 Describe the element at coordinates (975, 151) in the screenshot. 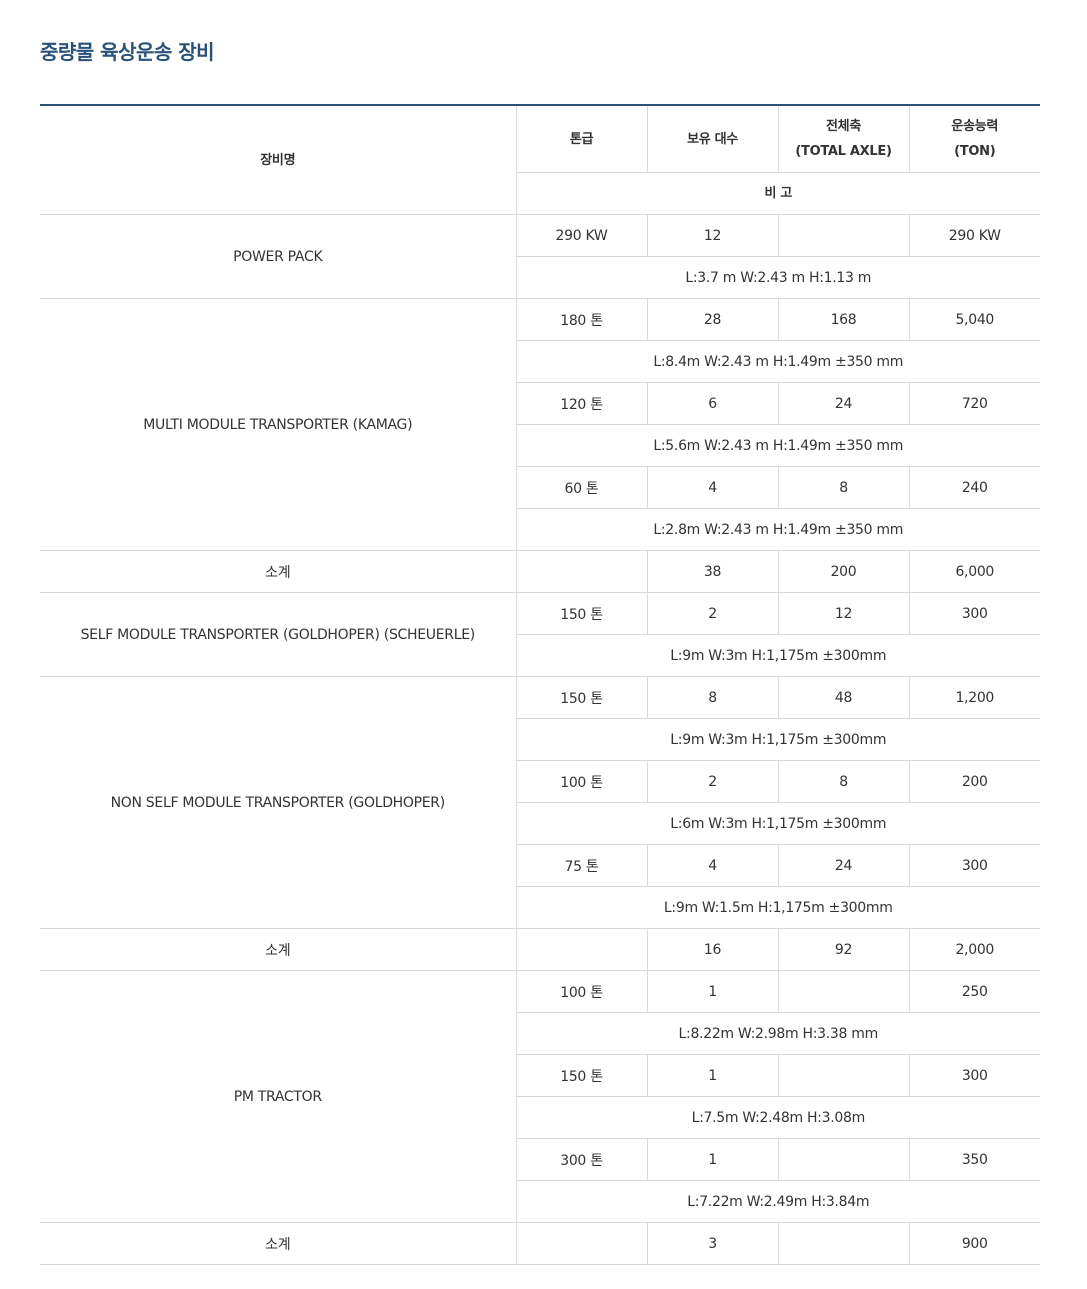

I see `header-capacity-line2: (TON)` at that location.